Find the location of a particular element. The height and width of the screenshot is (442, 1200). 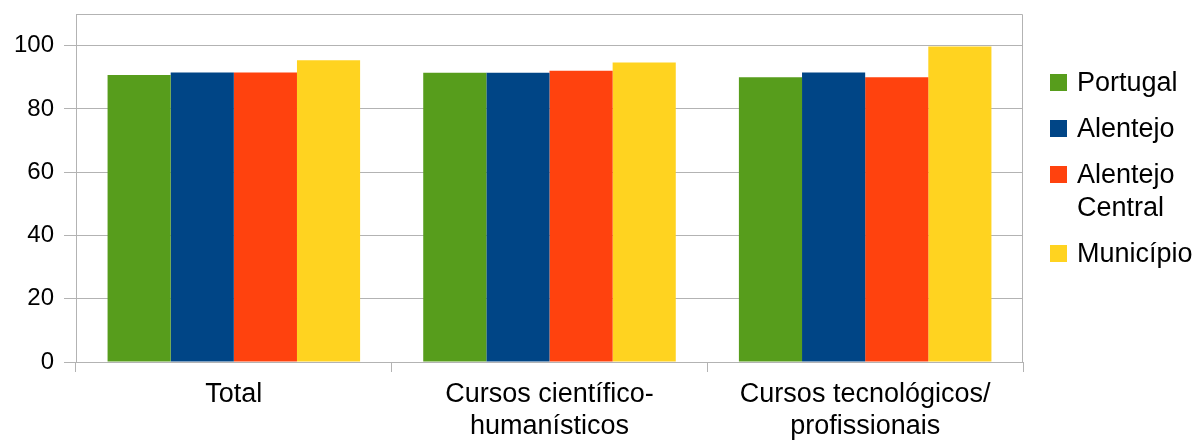

x-tick-label: Cursos tecnológicos/profissionais is located at coordinates (865, 409).